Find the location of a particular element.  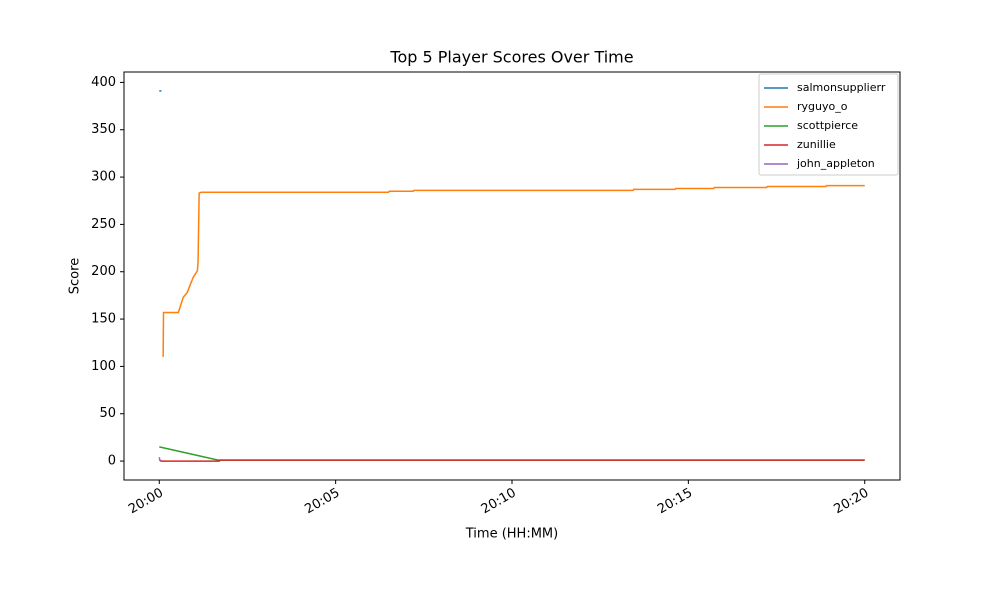

y-tick-label: 0 is located at coordinates (112, 461).